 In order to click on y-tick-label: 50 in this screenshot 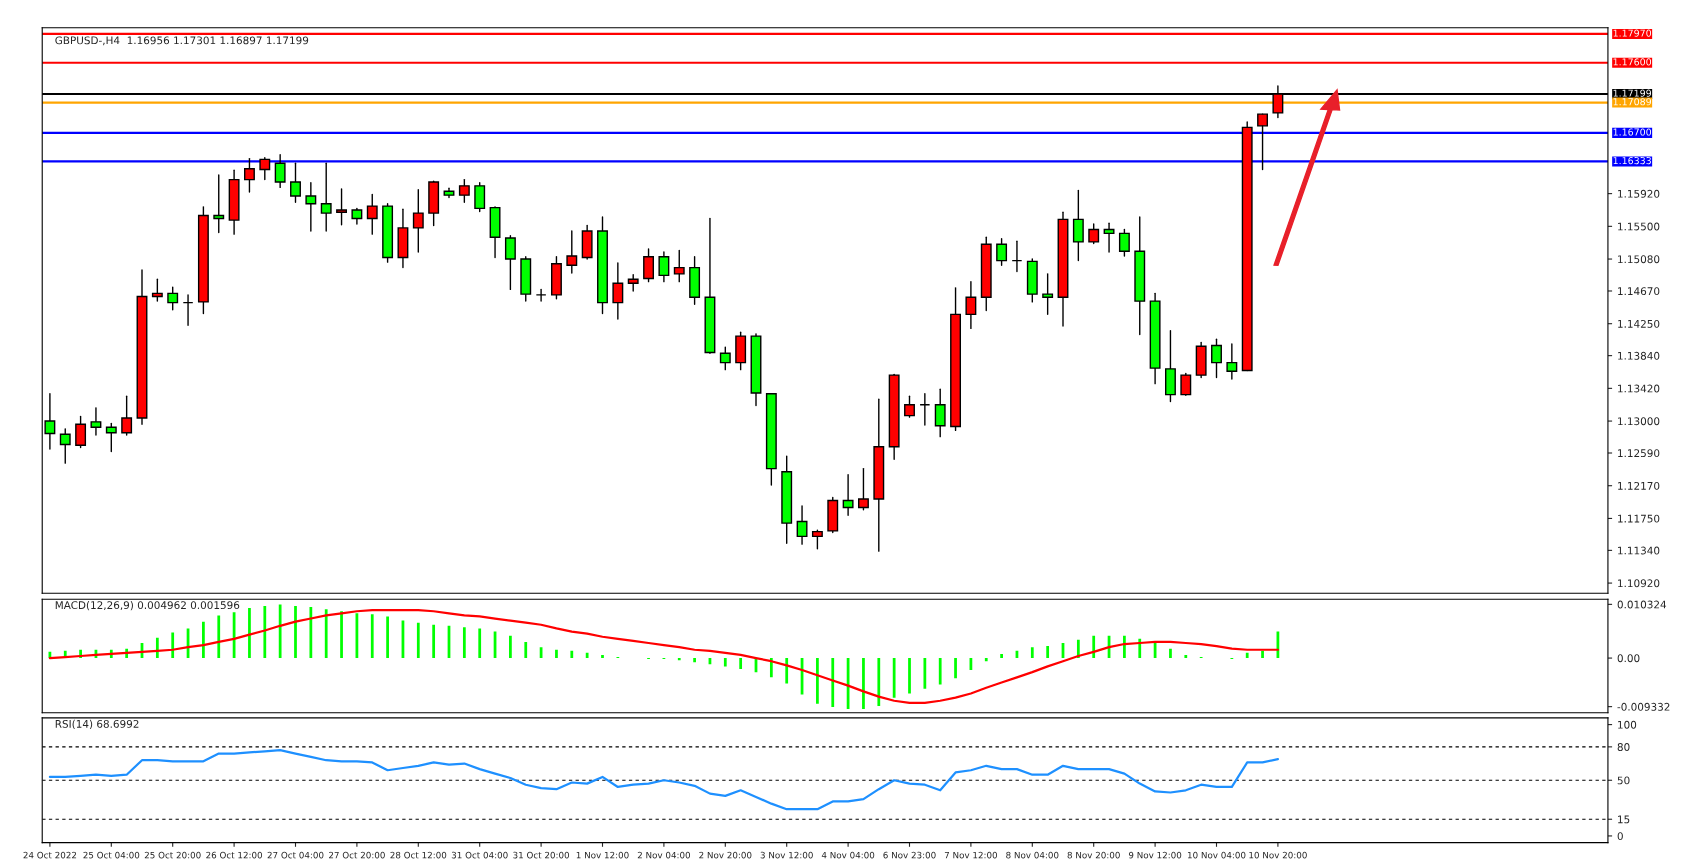, I will do `click(1623, 780)`.